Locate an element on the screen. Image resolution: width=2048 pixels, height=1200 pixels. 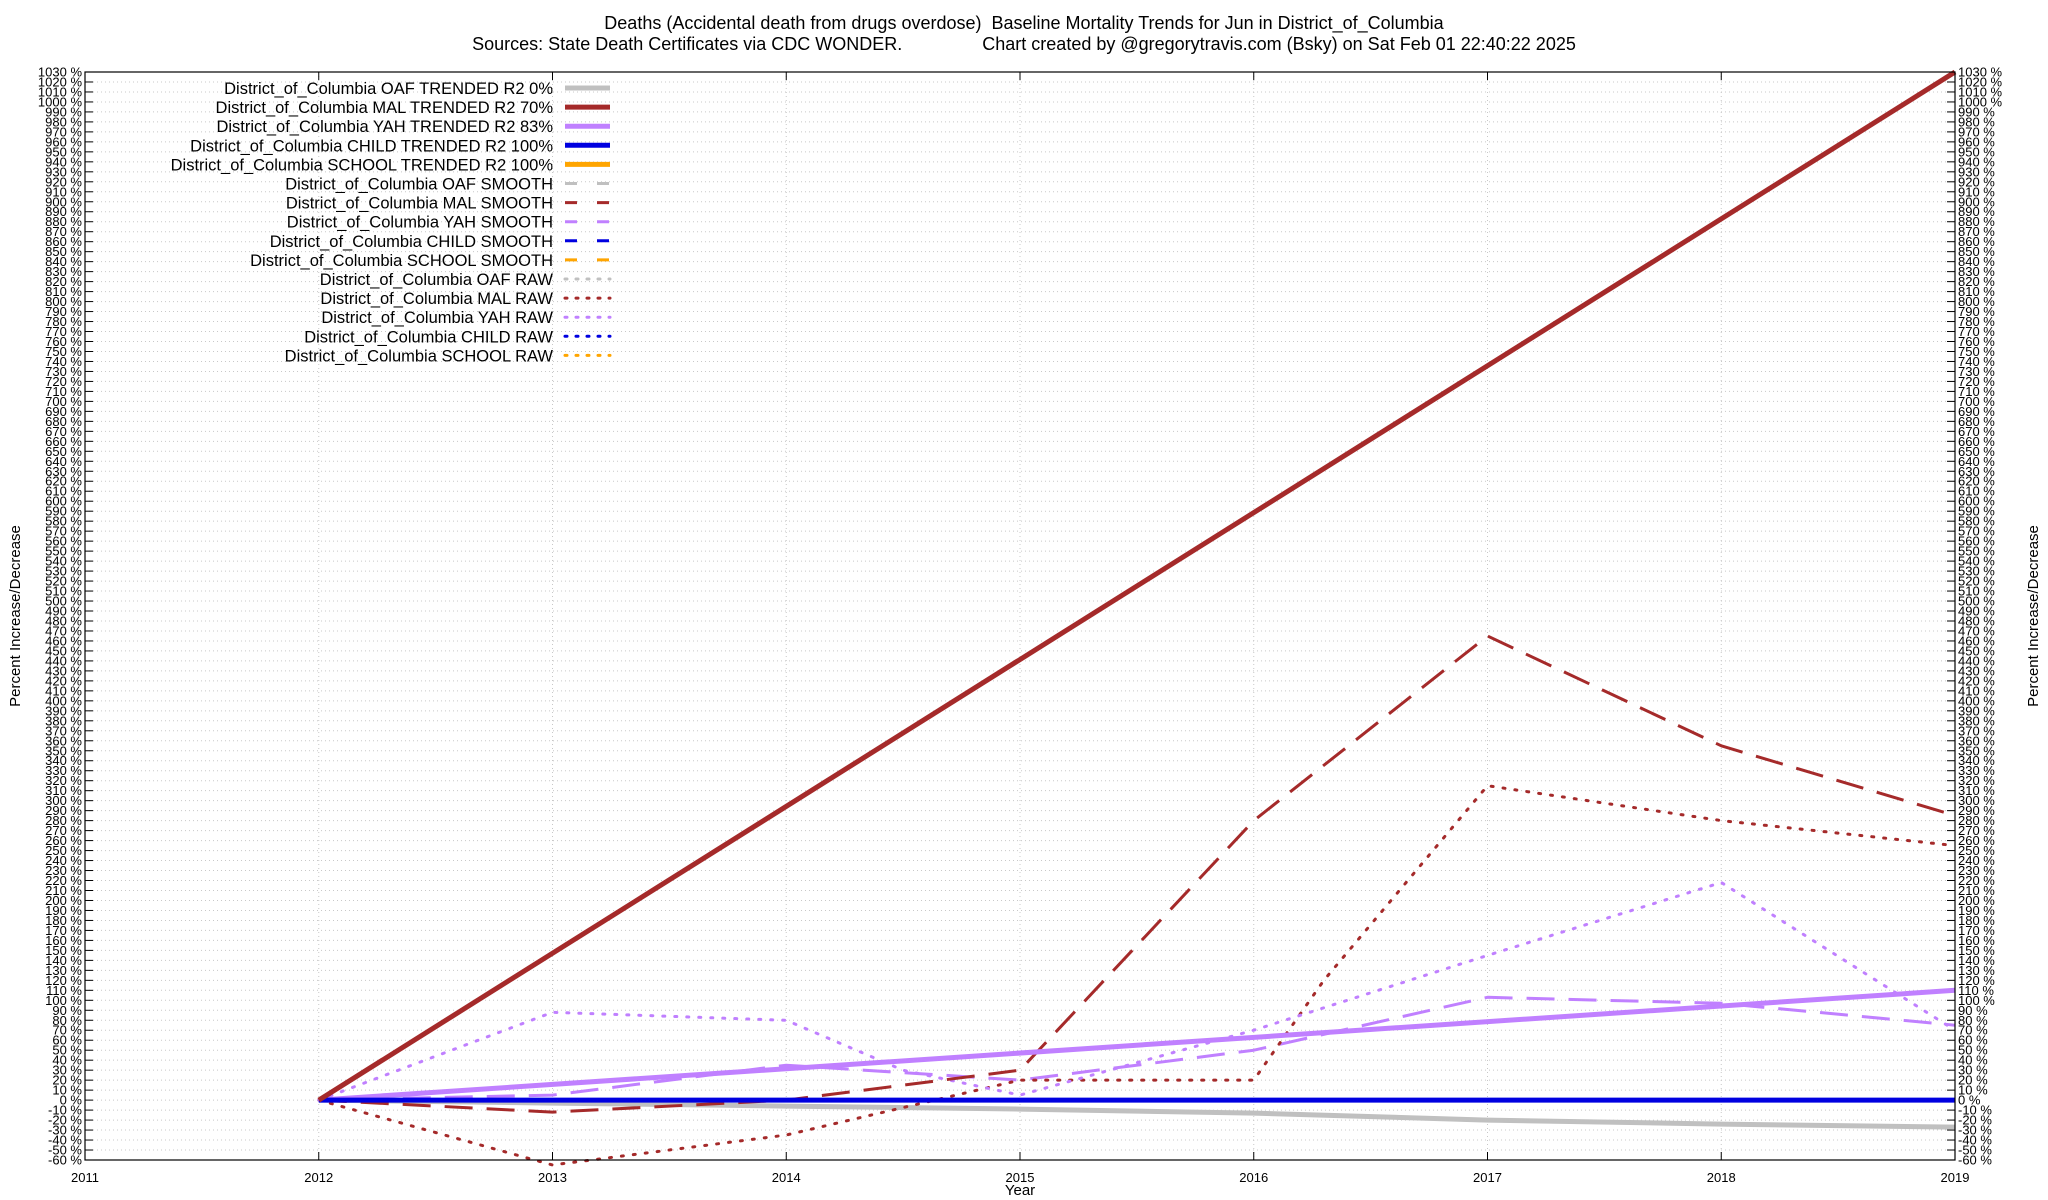
y-tick-label-left: 360 % is located at coordinates (63, 740).